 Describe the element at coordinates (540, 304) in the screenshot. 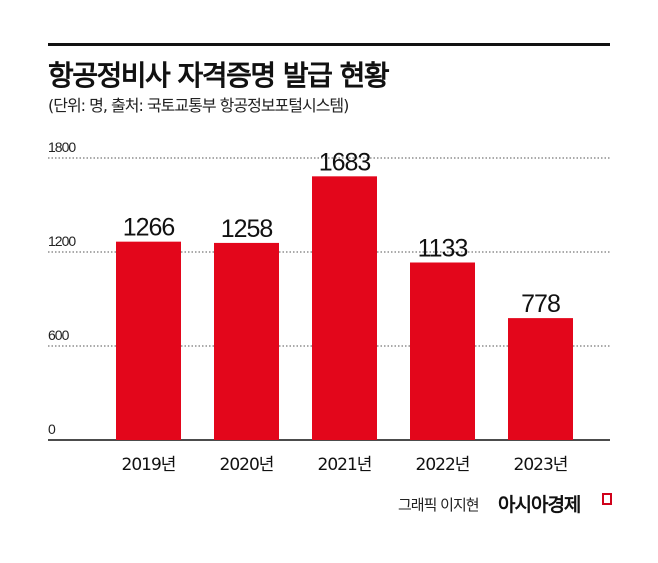

I see `data-label: 778` at that location.